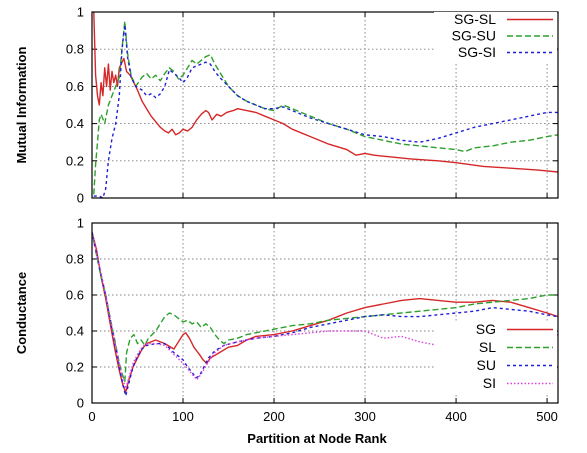 The image size is (587, 453). I want to click on x-tick-label: 0, so click(91, 416).